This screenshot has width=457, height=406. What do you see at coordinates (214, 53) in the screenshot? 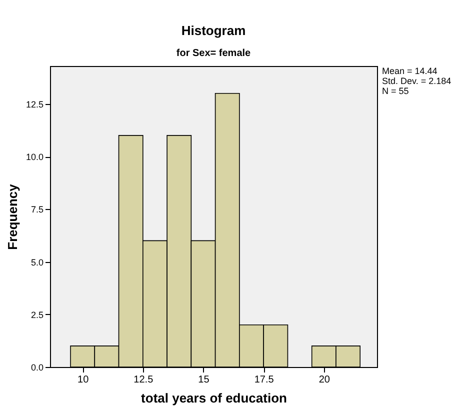
I see `chart-subtitle: for Sex= female` at bounding box center [214, 53].